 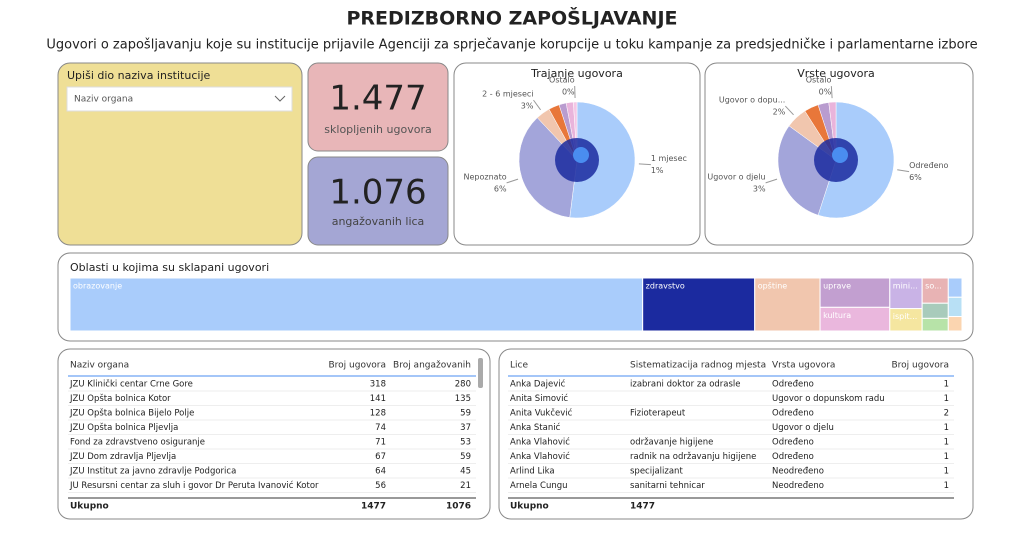 What do you see at coordinates (169, 267) in the screenshot?
I see `chart-title: Oblasti u kojima su sklapani ugovori` at bounding box center [169, 267].